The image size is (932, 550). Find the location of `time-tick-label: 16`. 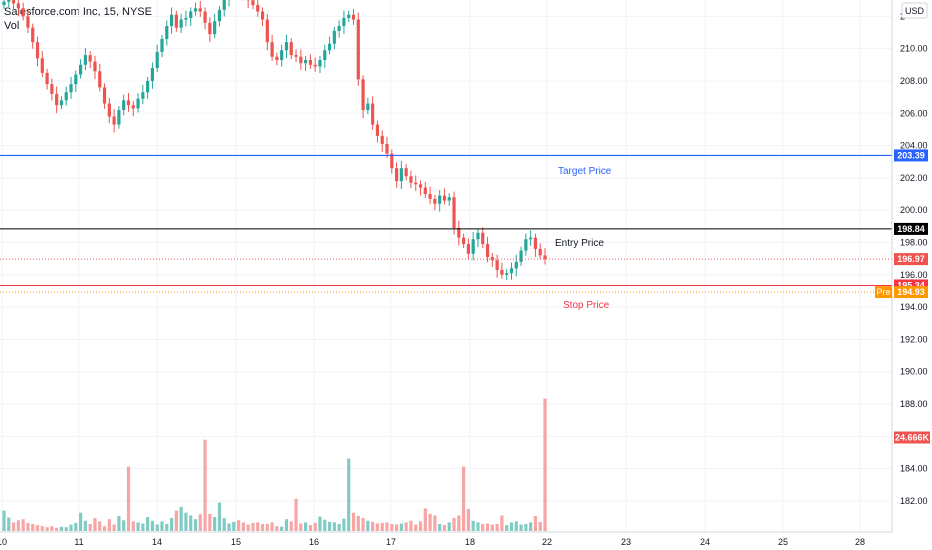

time-tick-label: 16 is located at coordinates (314, 542).